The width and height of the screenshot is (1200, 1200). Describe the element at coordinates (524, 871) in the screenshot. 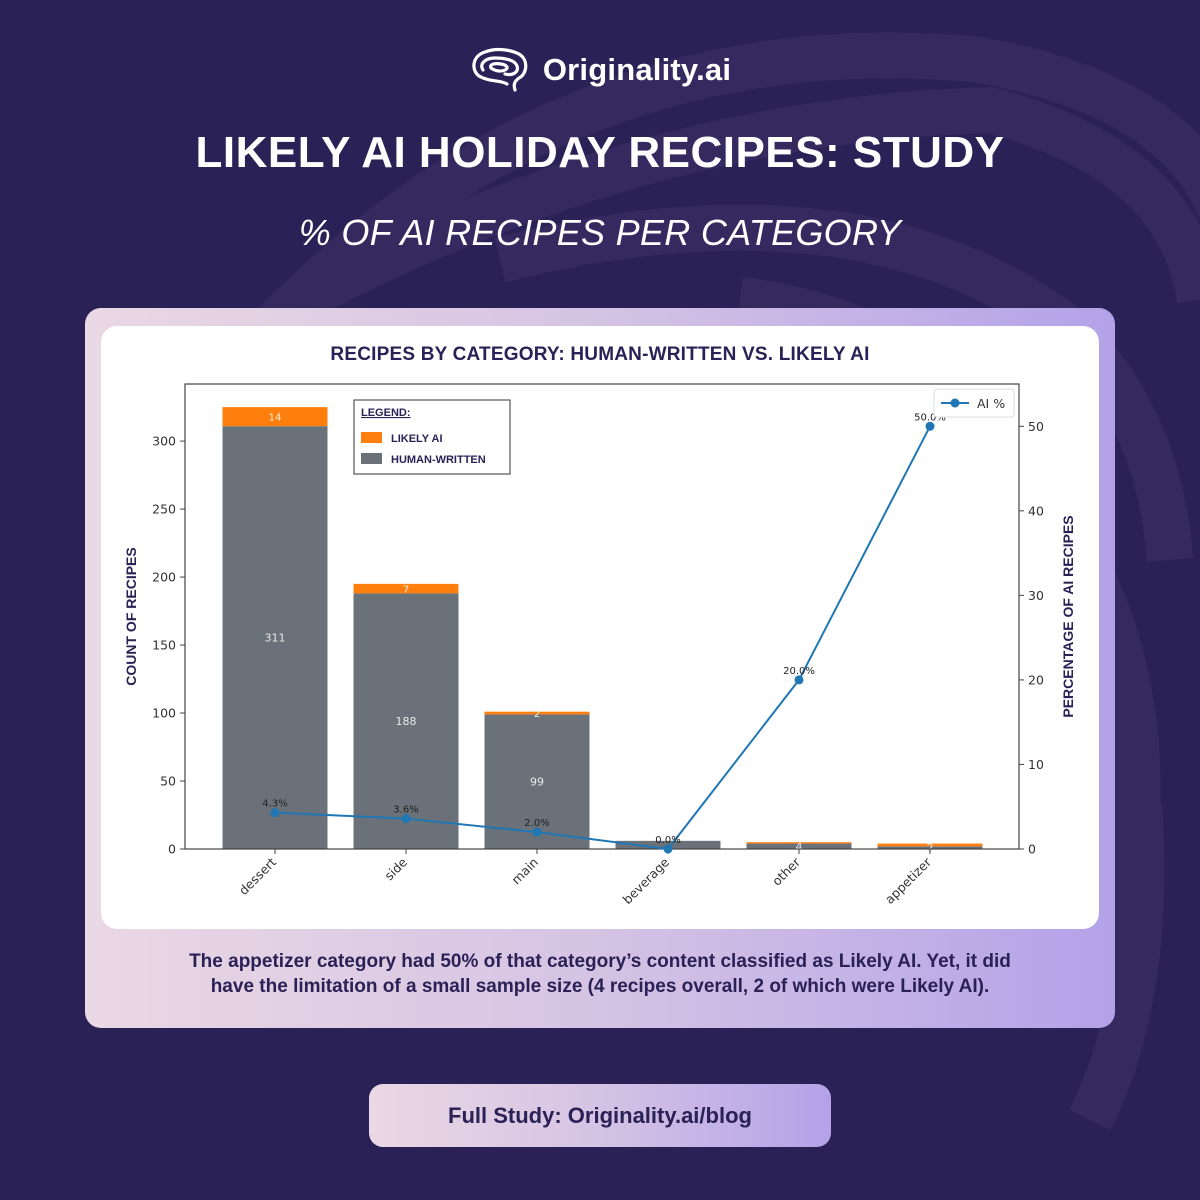

I see `x-tick-label-main: main` at that location.